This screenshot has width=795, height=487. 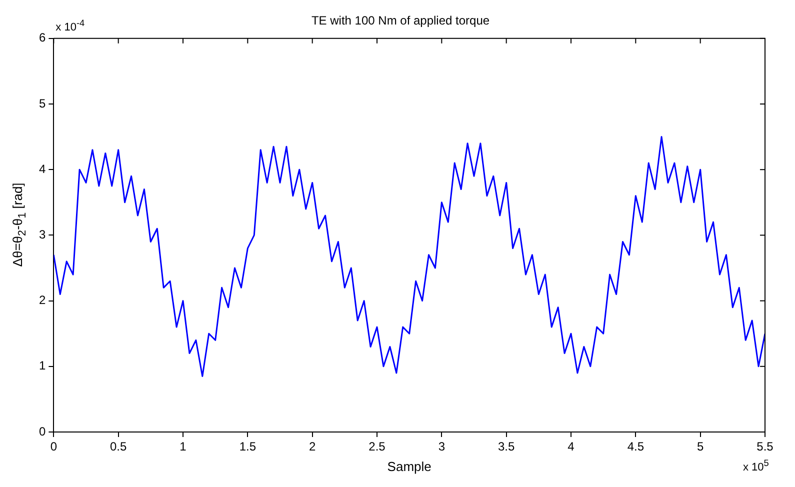 I want to click on y-tick-label: 2, so click(x=42, y=300).